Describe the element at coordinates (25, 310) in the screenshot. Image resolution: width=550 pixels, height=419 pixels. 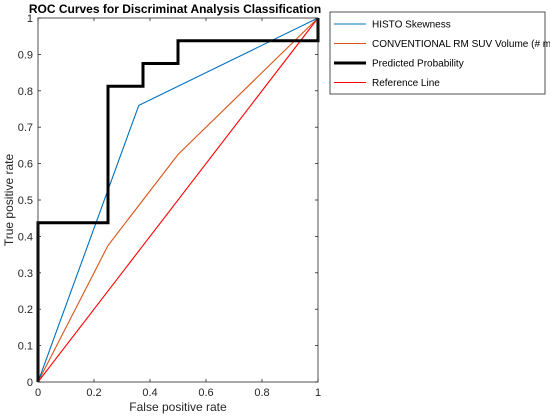
I see `y-tick-label: 0.2` at that location.